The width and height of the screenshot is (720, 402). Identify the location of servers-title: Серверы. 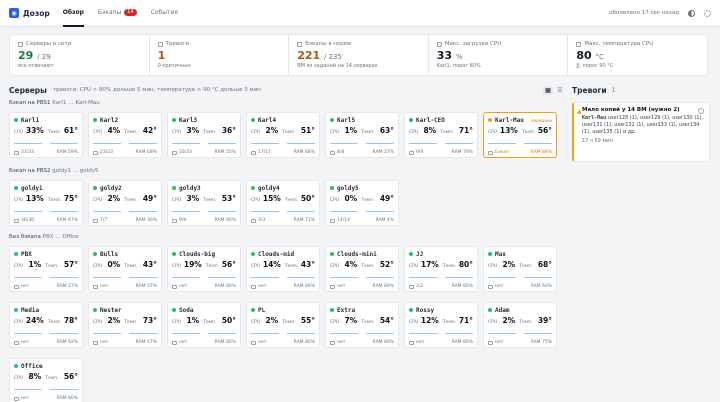
(28, 90).